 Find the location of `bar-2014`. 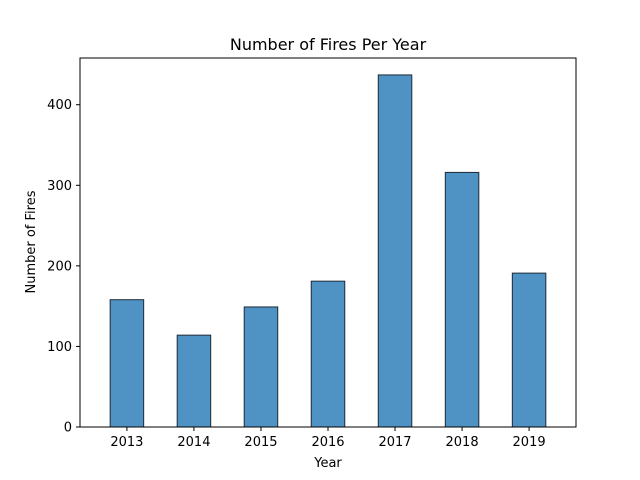

bar-2014 is located at coordinates (194, 381).